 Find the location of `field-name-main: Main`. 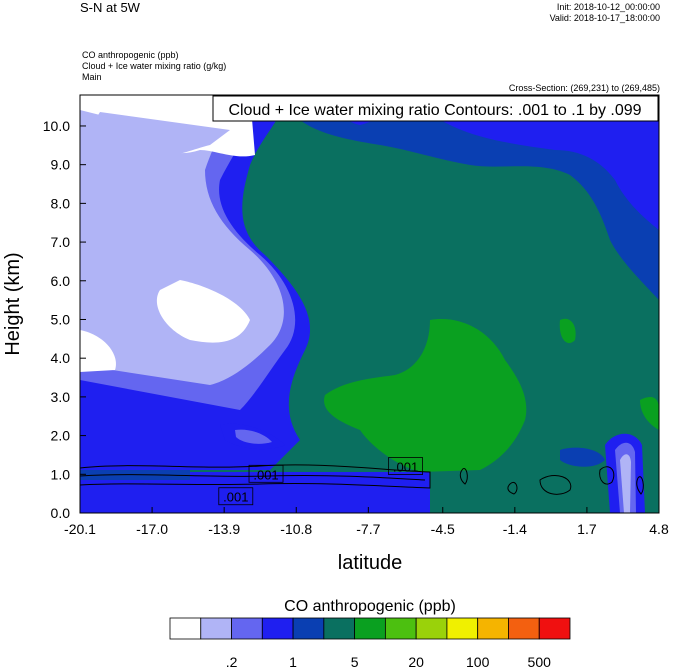

field-name-main: Main is located at coordinates (92, 77).